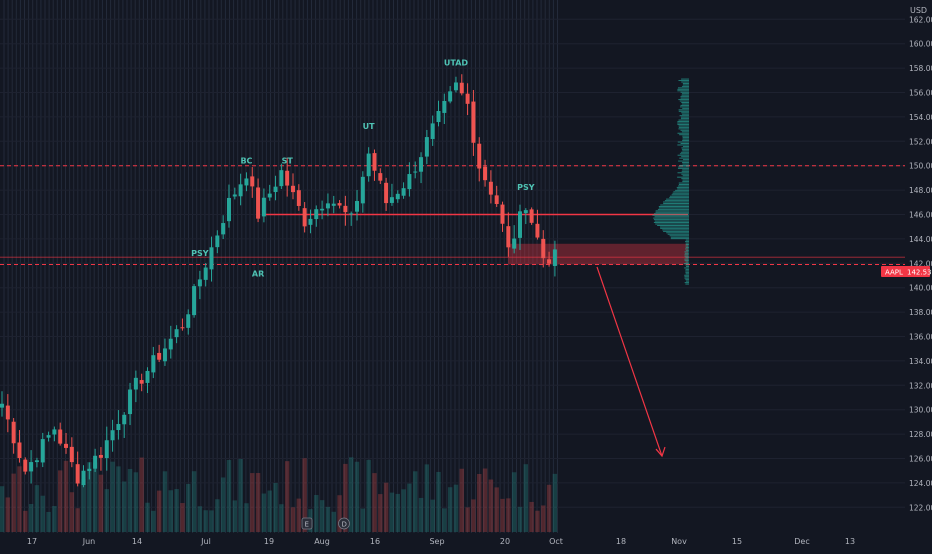 This screenshot has height=554, width=932. I want to click on time-tick-label: 18, so click(621, 541).